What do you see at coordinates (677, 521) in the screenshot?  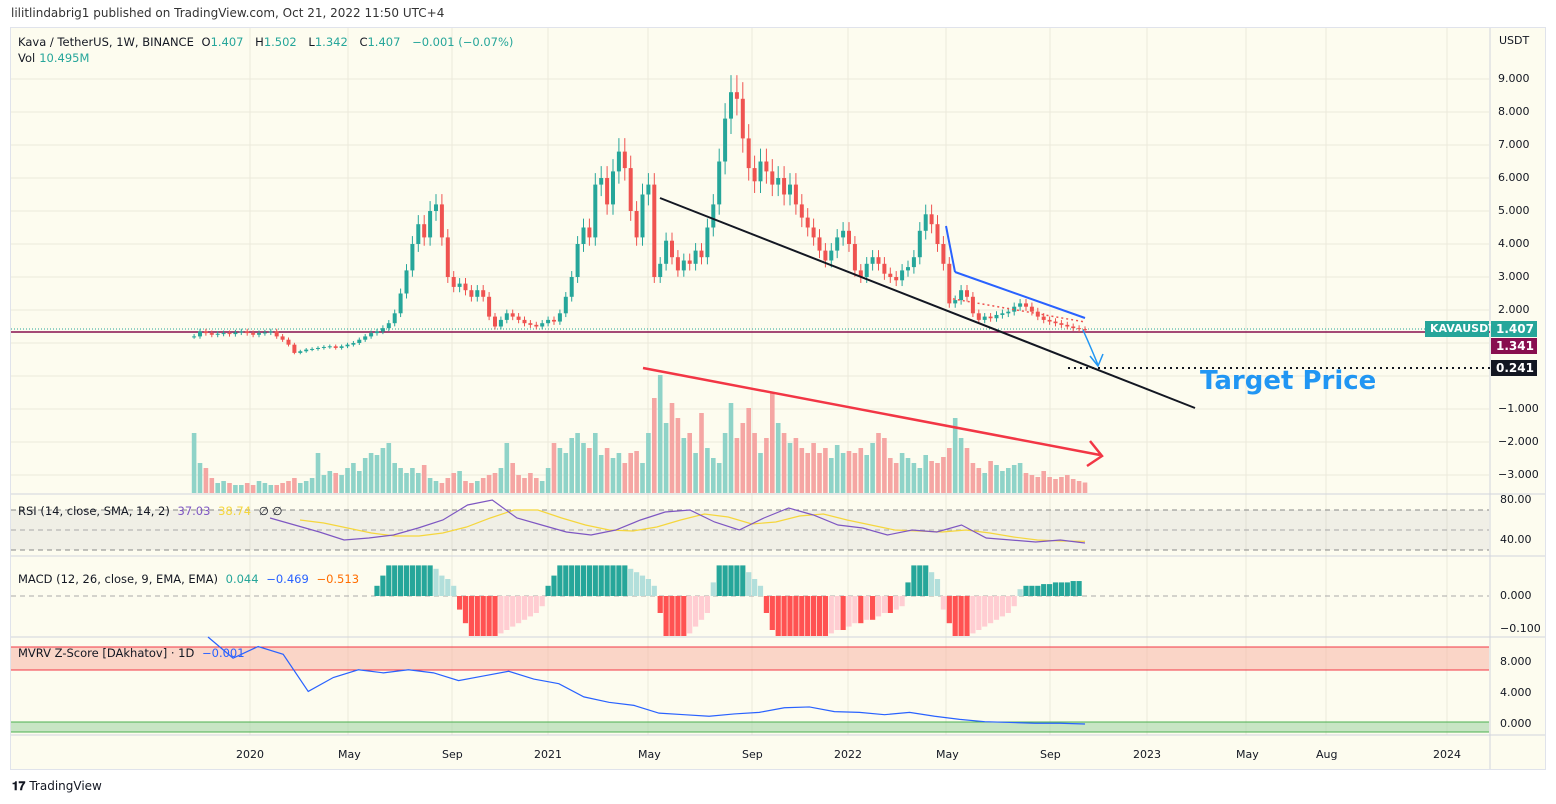 I see `rsi-line` at bounding box center [677, 521].